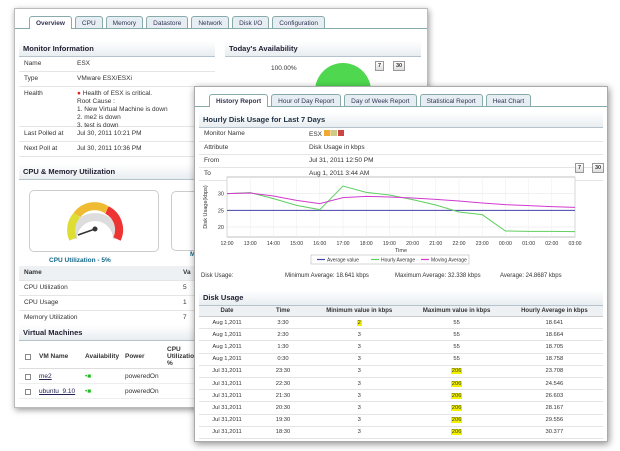 The height and width of the screenshot is (451, 620). I want to click on tab-disk-io: Disk I/O, so click(251, 22).